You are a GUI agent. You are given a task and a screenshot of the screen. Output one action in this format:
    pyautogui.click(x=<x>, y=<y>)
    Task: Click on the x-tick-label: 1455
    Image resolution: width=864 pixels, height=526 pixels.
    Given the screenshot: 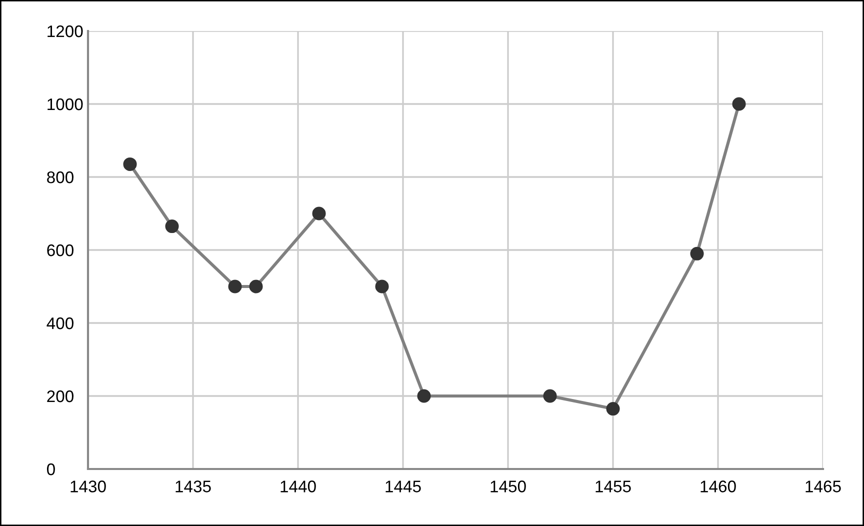 What is the action you would take?
    pyautogui.click(x=613, y=486)
    